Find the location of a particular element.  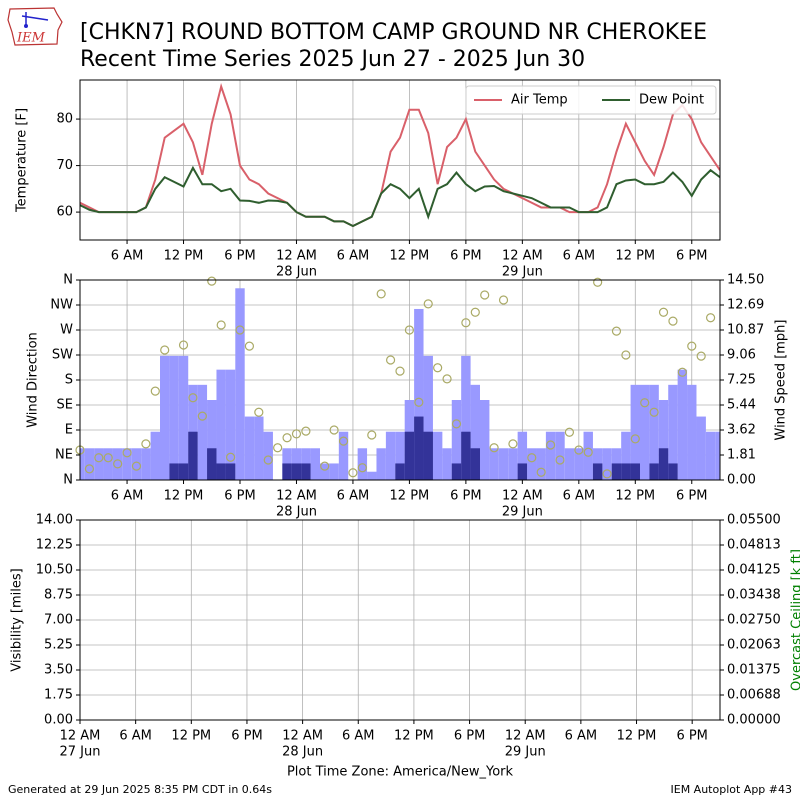

y-tick-label: 3.50 is located at coordinates (58, 670).